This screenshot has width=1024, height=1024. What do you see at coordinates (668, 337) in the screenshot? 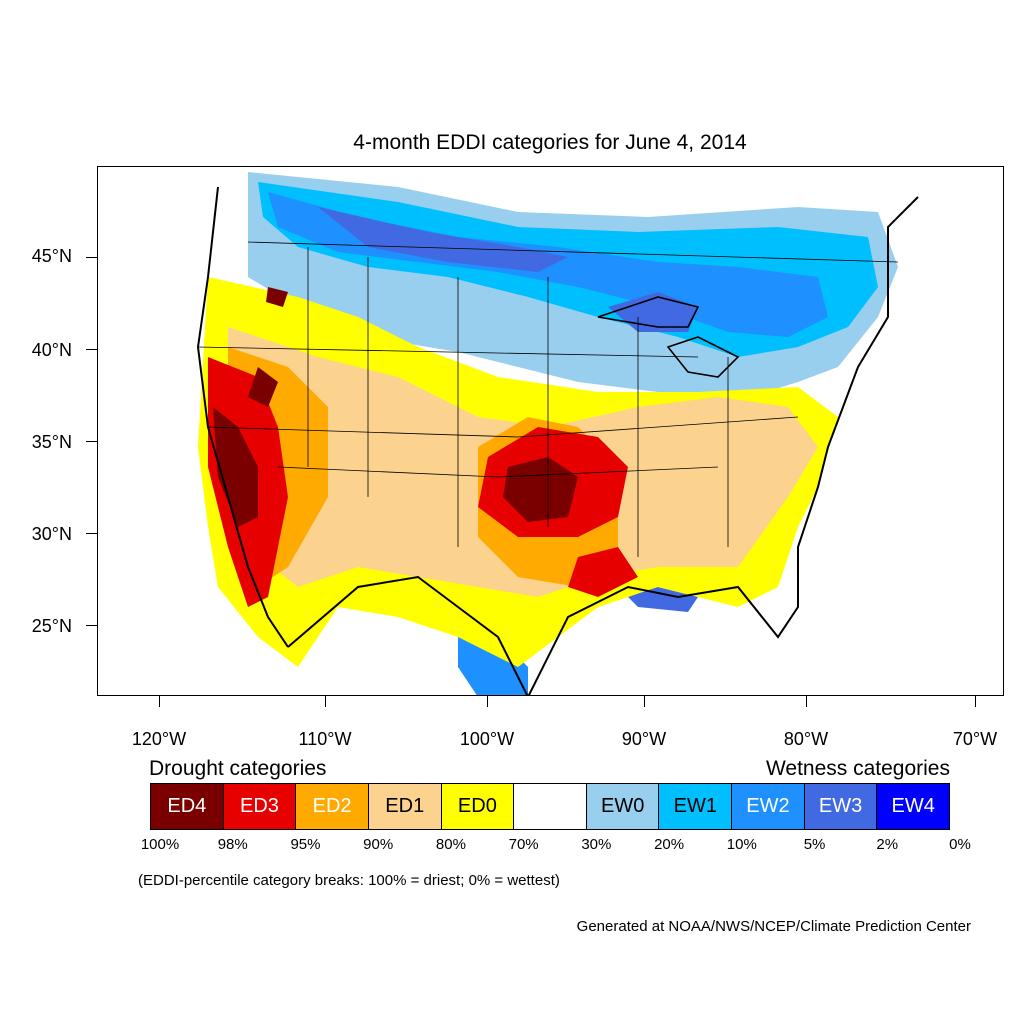
I see `great-lakes` at bounding box center [668, 337].